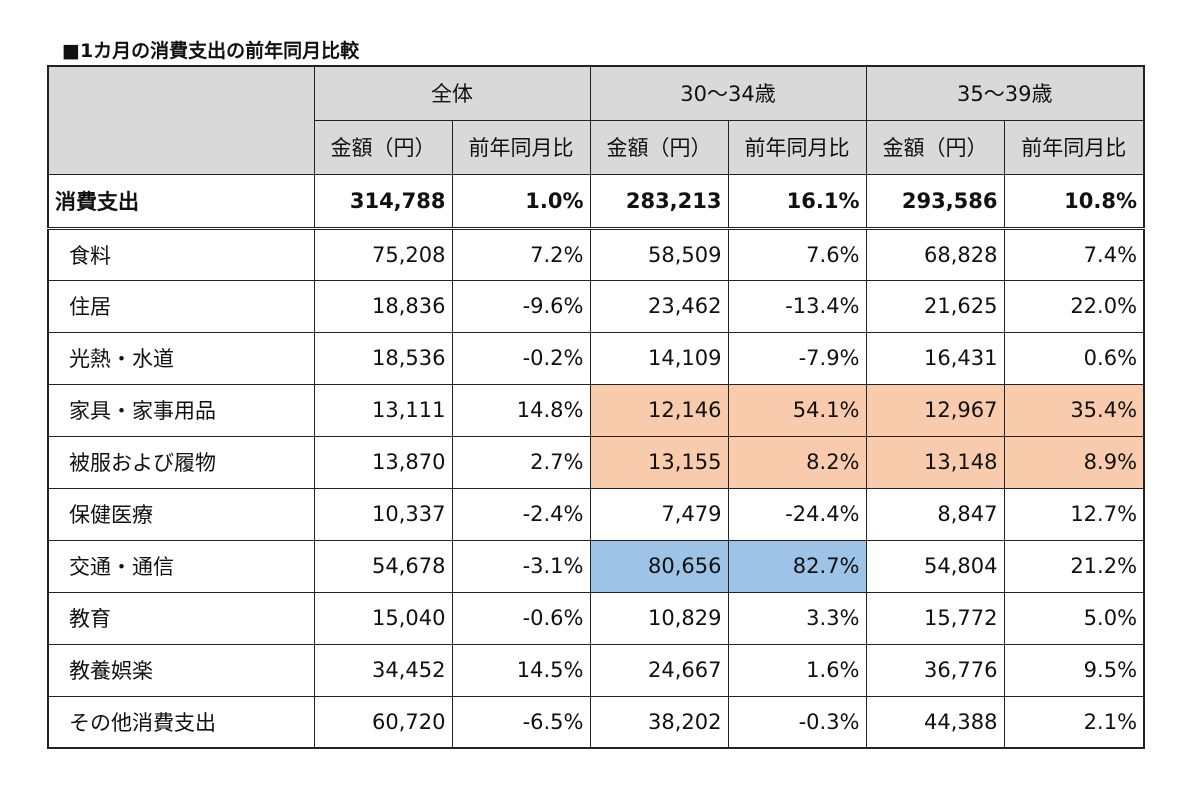 The width and height of the screenshot is (1200, 799). I want to click on row-label: 住居, so click(181, 306).